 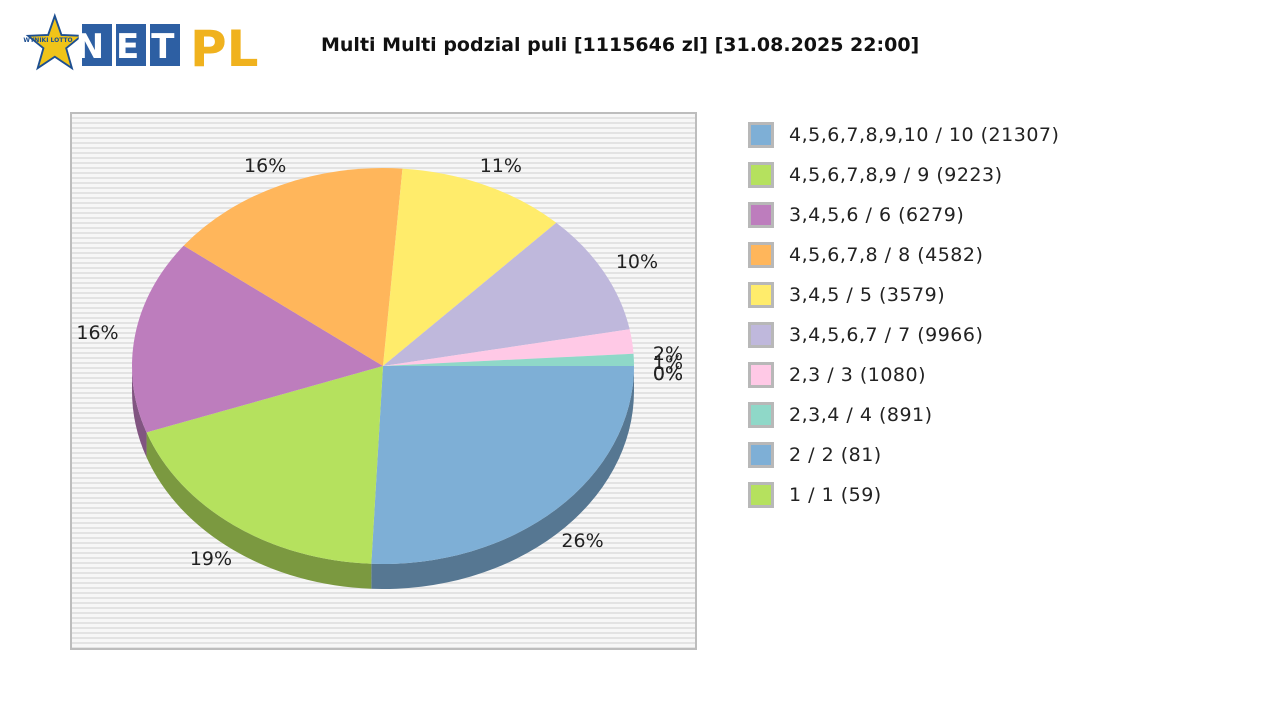 I want to click on legend-label: 2,3,4 / 4 (891), so click(x=861, y=415).